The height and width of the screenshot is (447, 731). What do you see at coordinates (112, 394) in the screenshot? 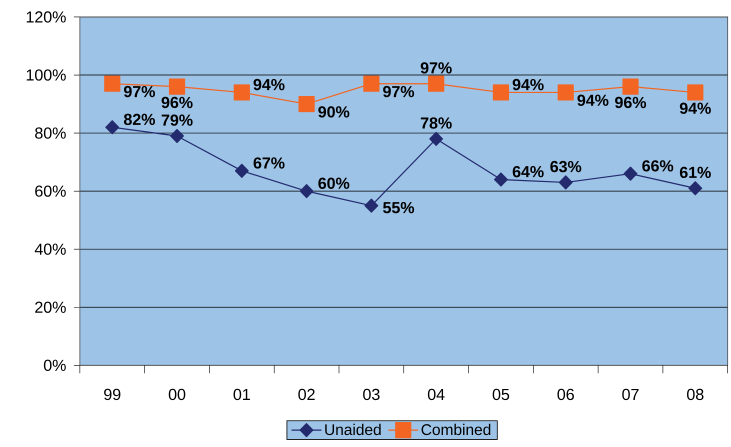
I see `x-tick-label: 99` at bounding box center [112, 394].